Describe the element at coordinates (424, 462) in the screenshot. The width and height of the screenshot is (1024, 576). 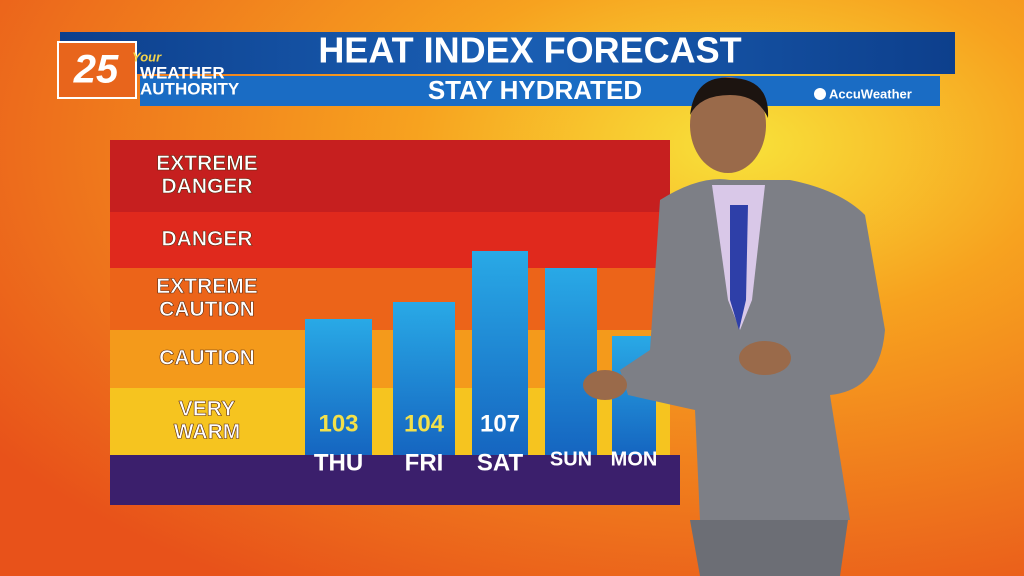
I see `x-tick-label: FRI` at that location.